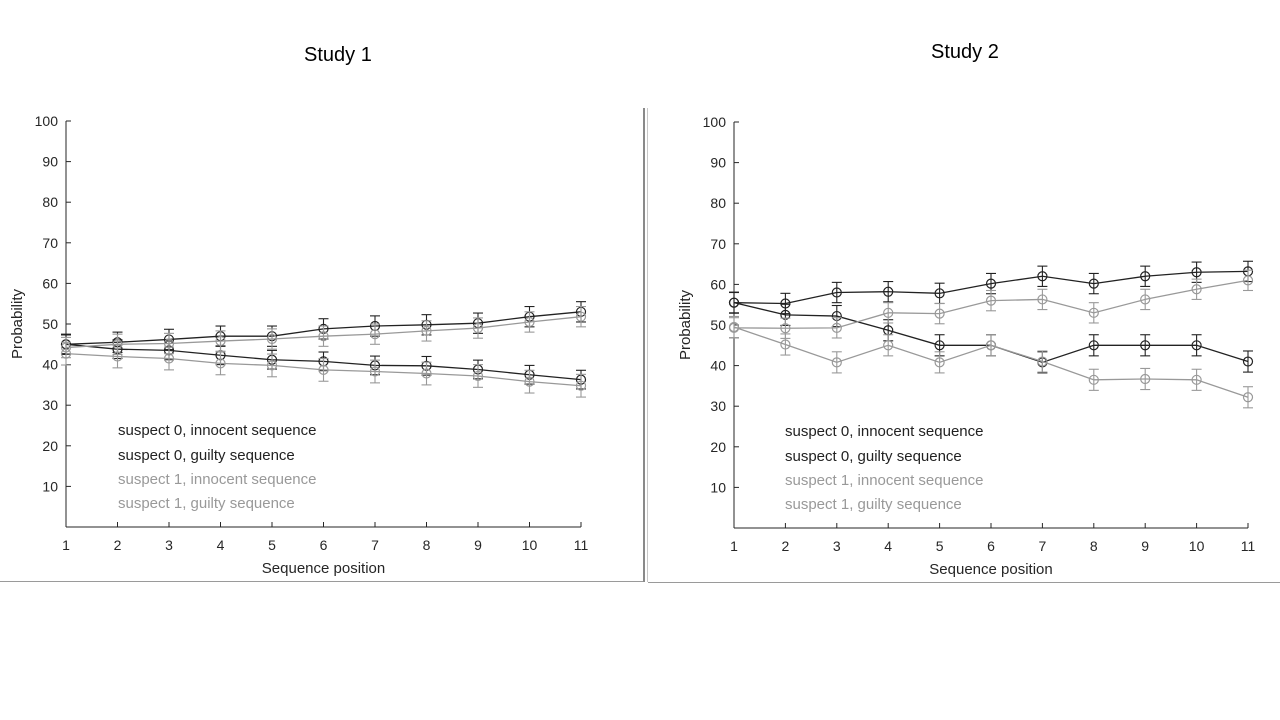 Image resolution: width=1280 pixels, height=720 pixels. What do you see at coordinates (50, 283) in the screenshot?
I see `y-tick-label: 60` at bounding box center [50, 283].